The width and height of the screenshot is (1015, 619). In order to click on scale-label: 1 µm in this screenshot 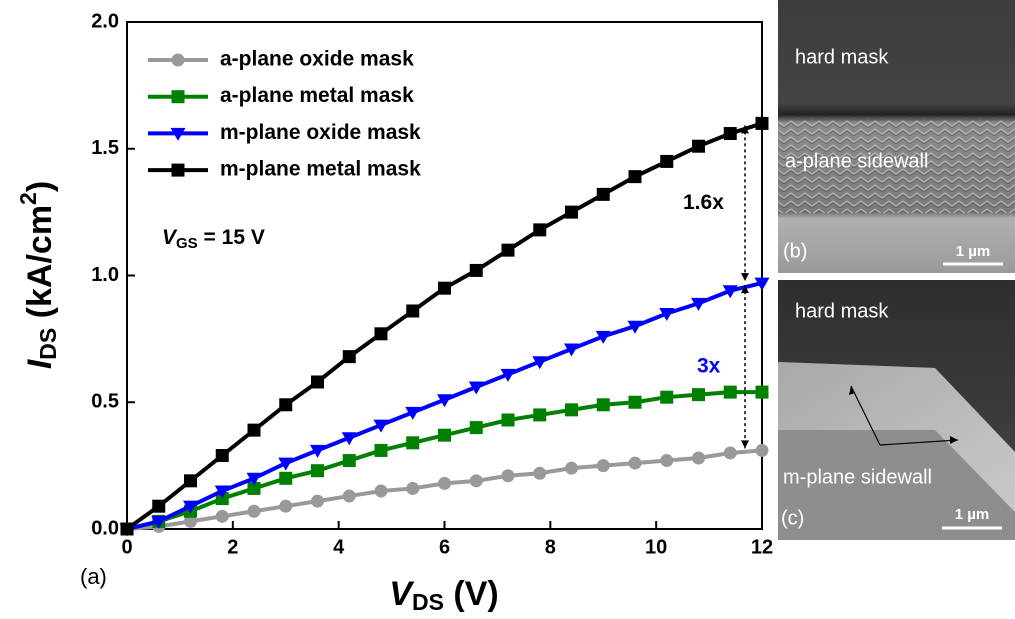, I will do `click(972, 514)`.